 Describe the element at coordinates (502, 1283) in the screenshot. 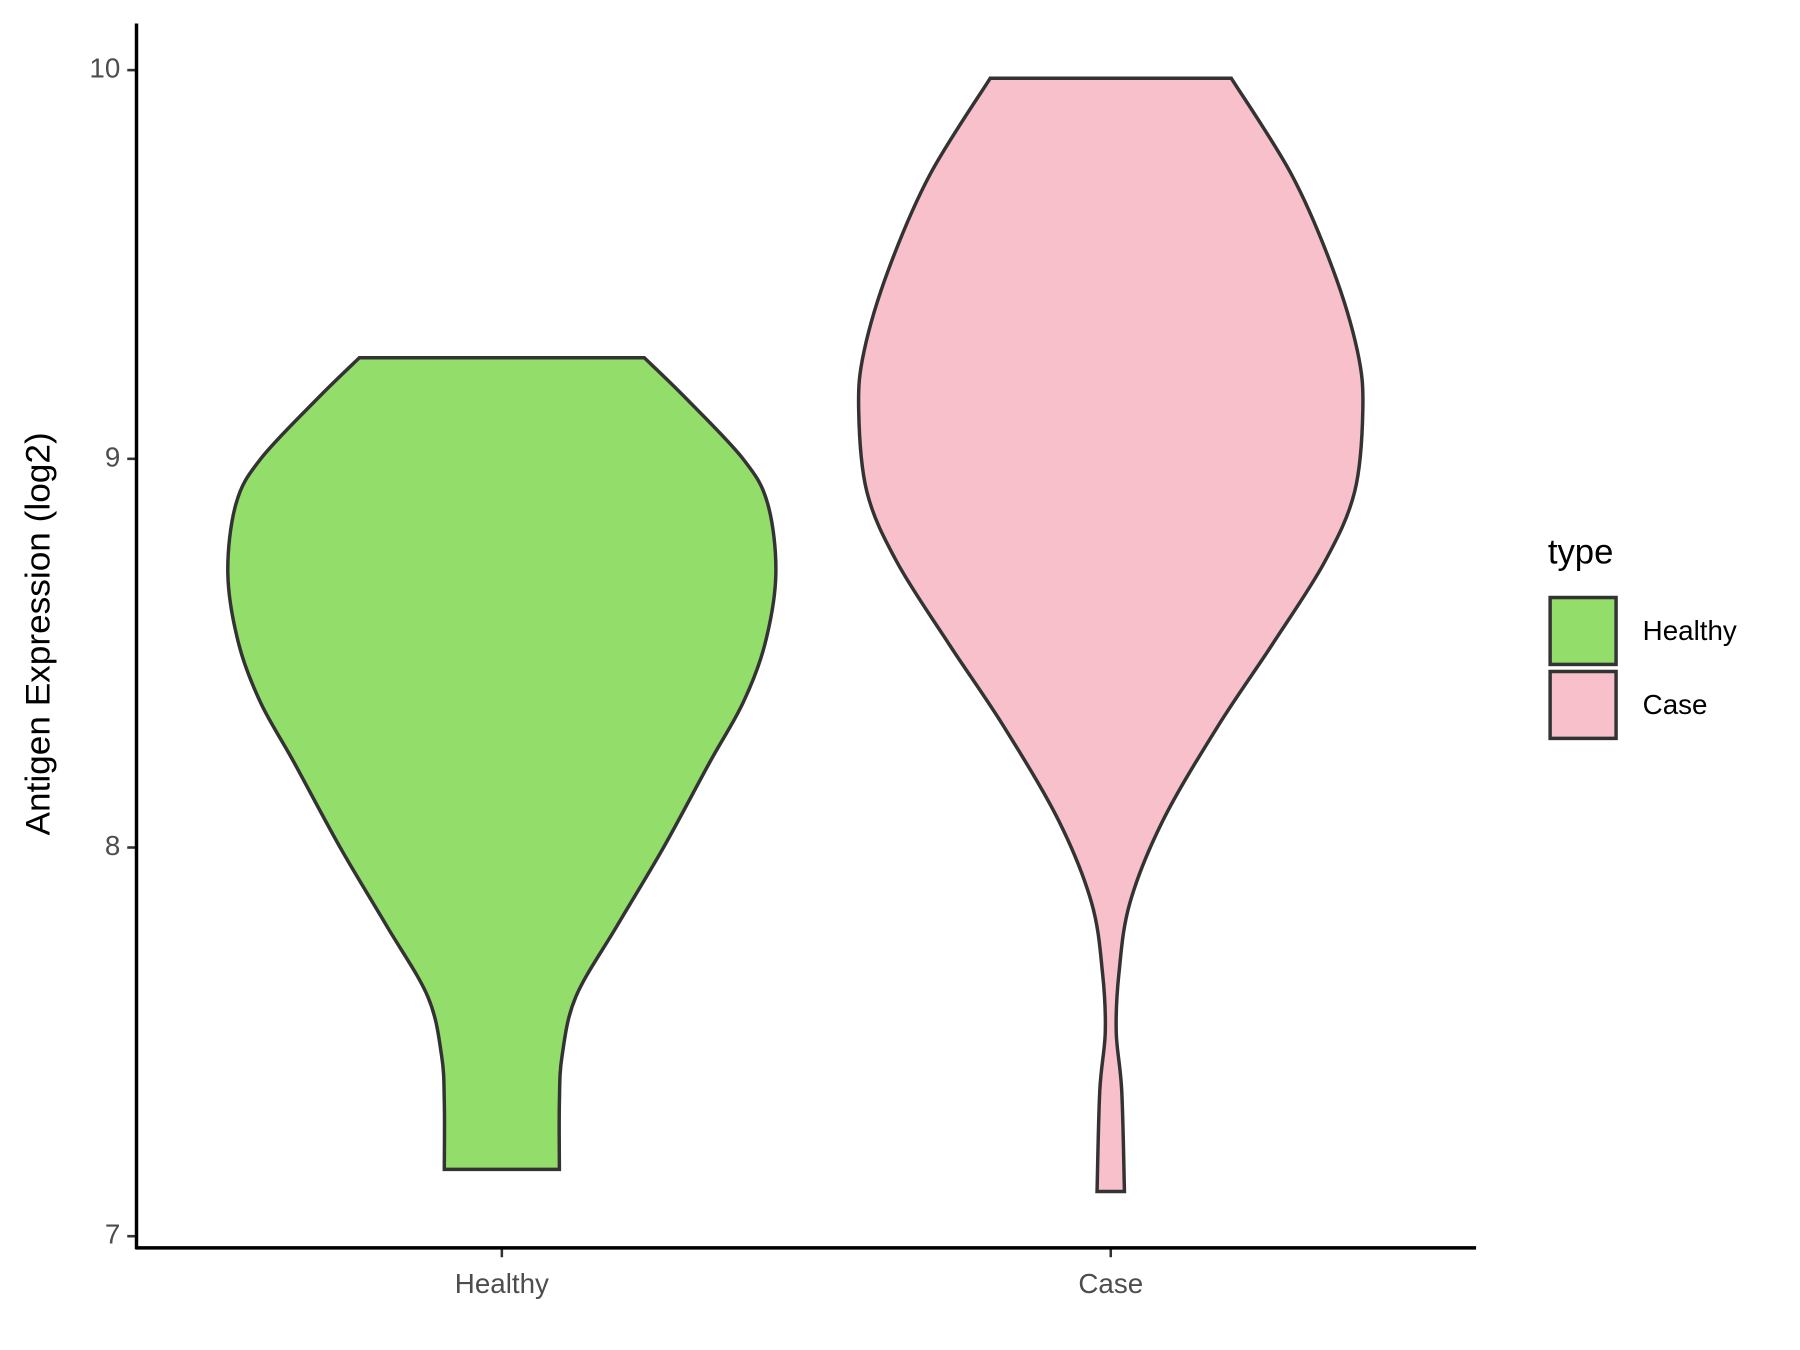

I see `x-tick-label: Healthy` at that location.